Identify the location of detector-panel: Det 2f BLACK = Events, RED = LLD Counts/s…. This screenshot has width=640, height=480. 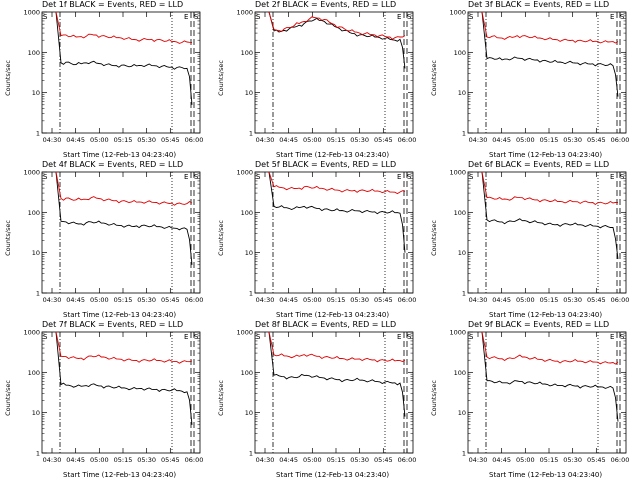
(319, 80).